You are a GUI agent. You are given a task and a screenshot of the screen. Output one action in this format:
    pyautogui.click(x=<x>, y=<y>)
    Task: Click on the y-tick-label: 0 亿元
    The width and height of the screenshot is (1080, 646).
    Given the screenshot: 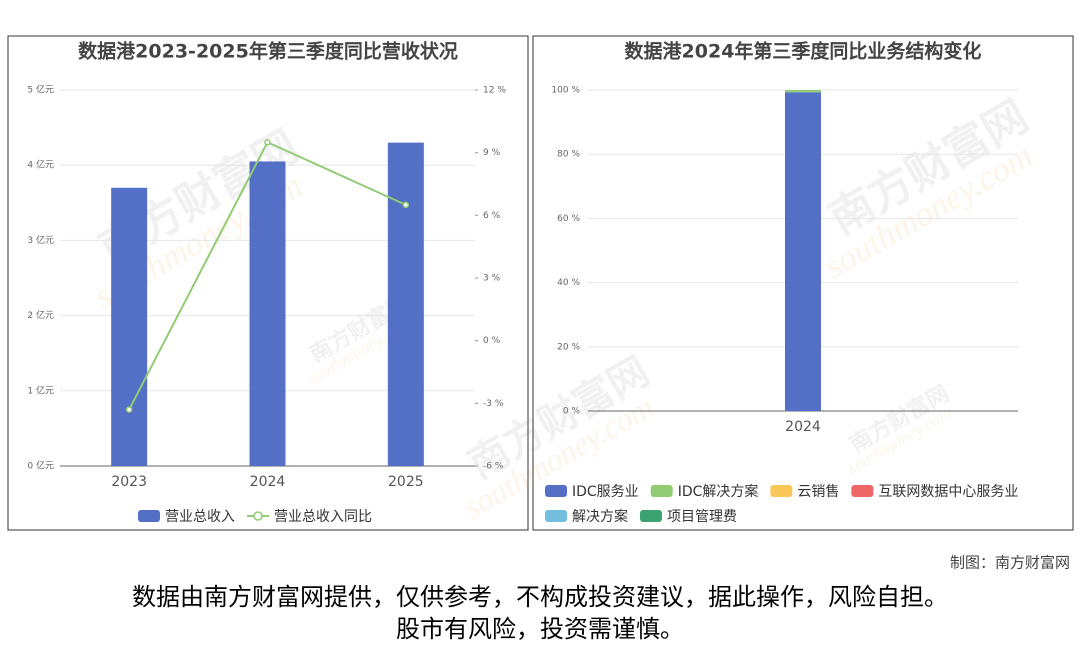 What is the action you would take?
    pyautogui.click(x=40, y=466)
    